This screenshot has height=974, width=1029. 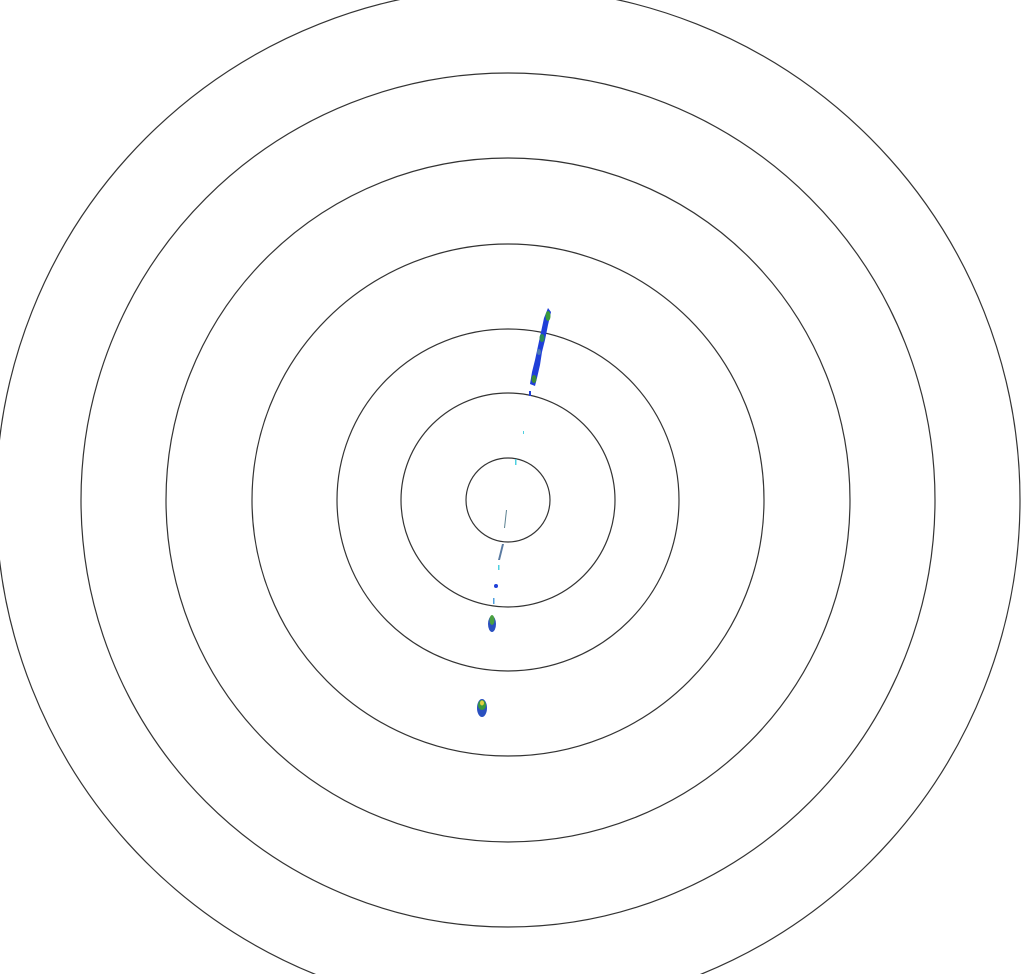 I want to click on range-ring, so click(x=508, y=500).